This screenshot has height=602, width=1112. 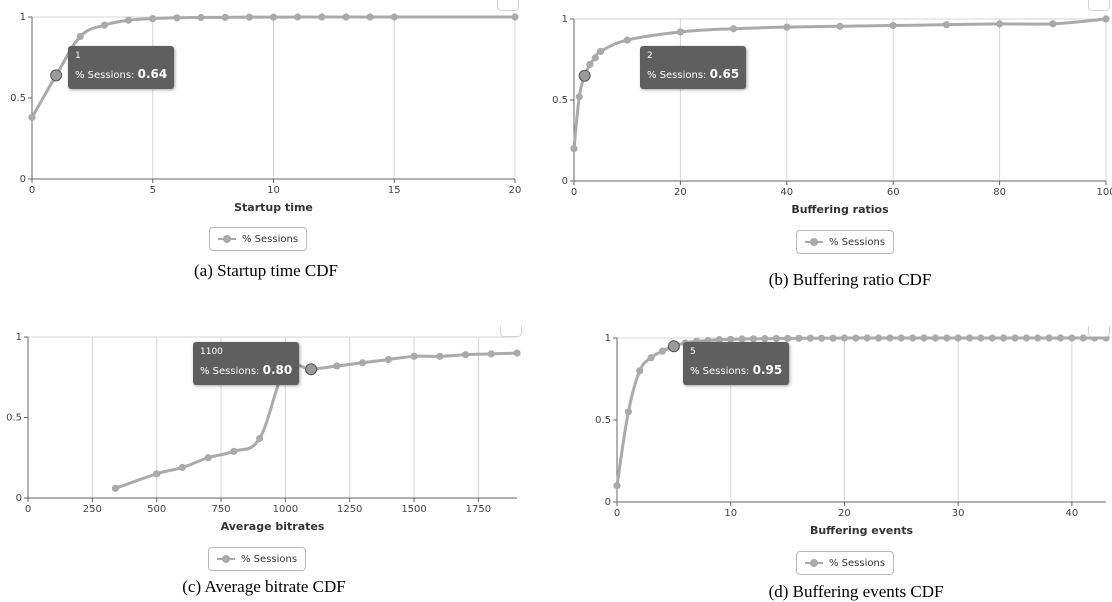 What do you see at coordinates (724, 74) in the screenshot?
I see `tooltip-value: 0.65` at bounding box center [724, 74].